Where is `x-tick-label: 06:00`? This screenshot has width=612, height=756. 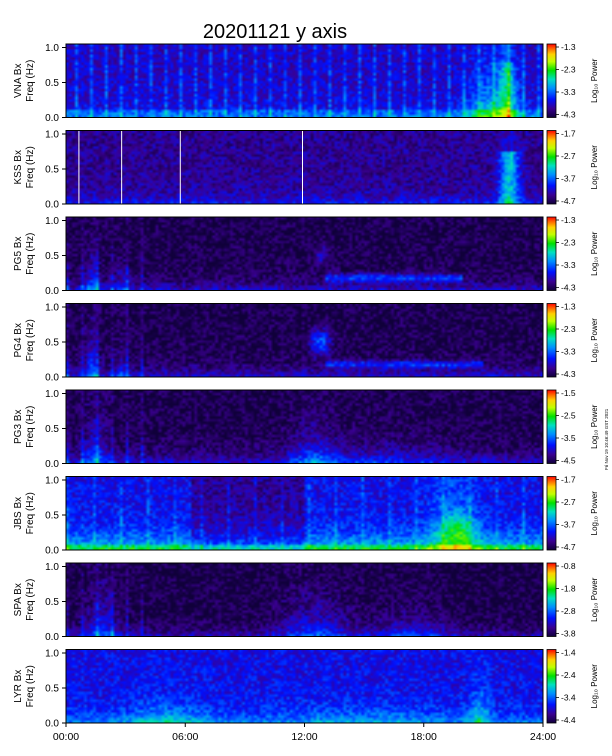
x-tick-label: 06:00 is located at coordinates (185, 737).